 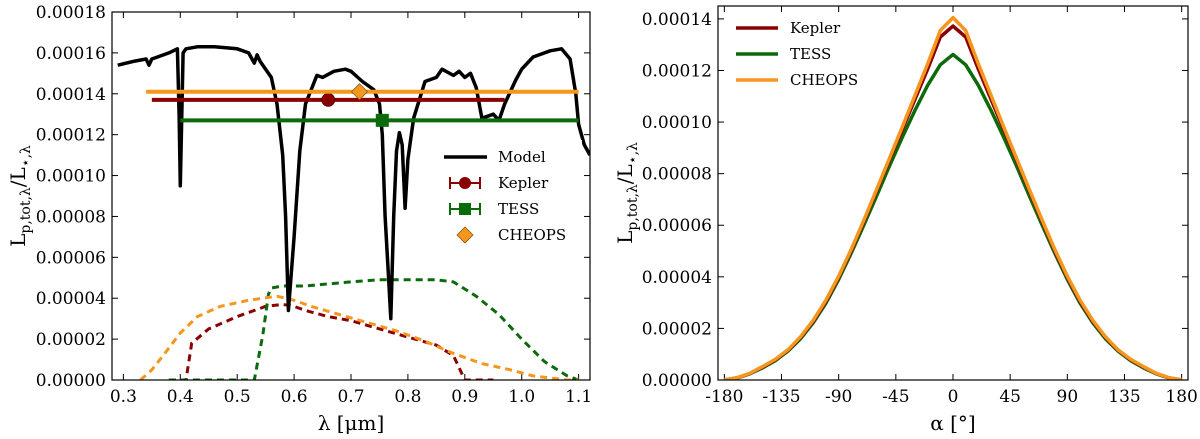 I want to click on legend-cheops-marker, so click(x=465, y=235).